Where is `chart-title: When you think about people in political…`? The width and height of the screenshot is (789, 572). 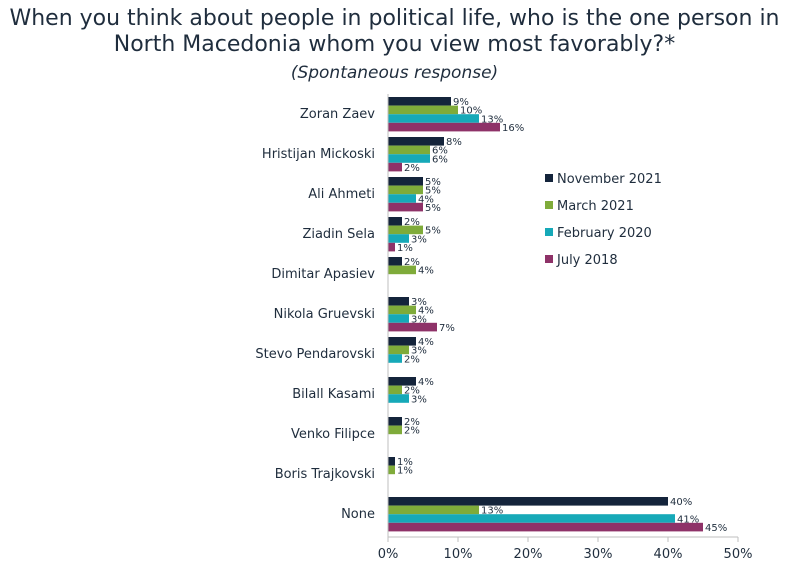 chart-title: When you think about people in political… is located at coordinates (394, 31).